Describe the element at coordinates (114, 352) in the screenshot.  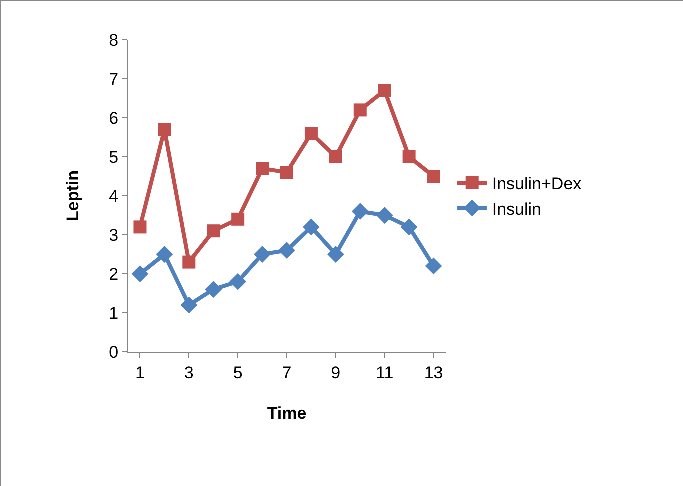
I see `y-tick-label: 0` at that location.